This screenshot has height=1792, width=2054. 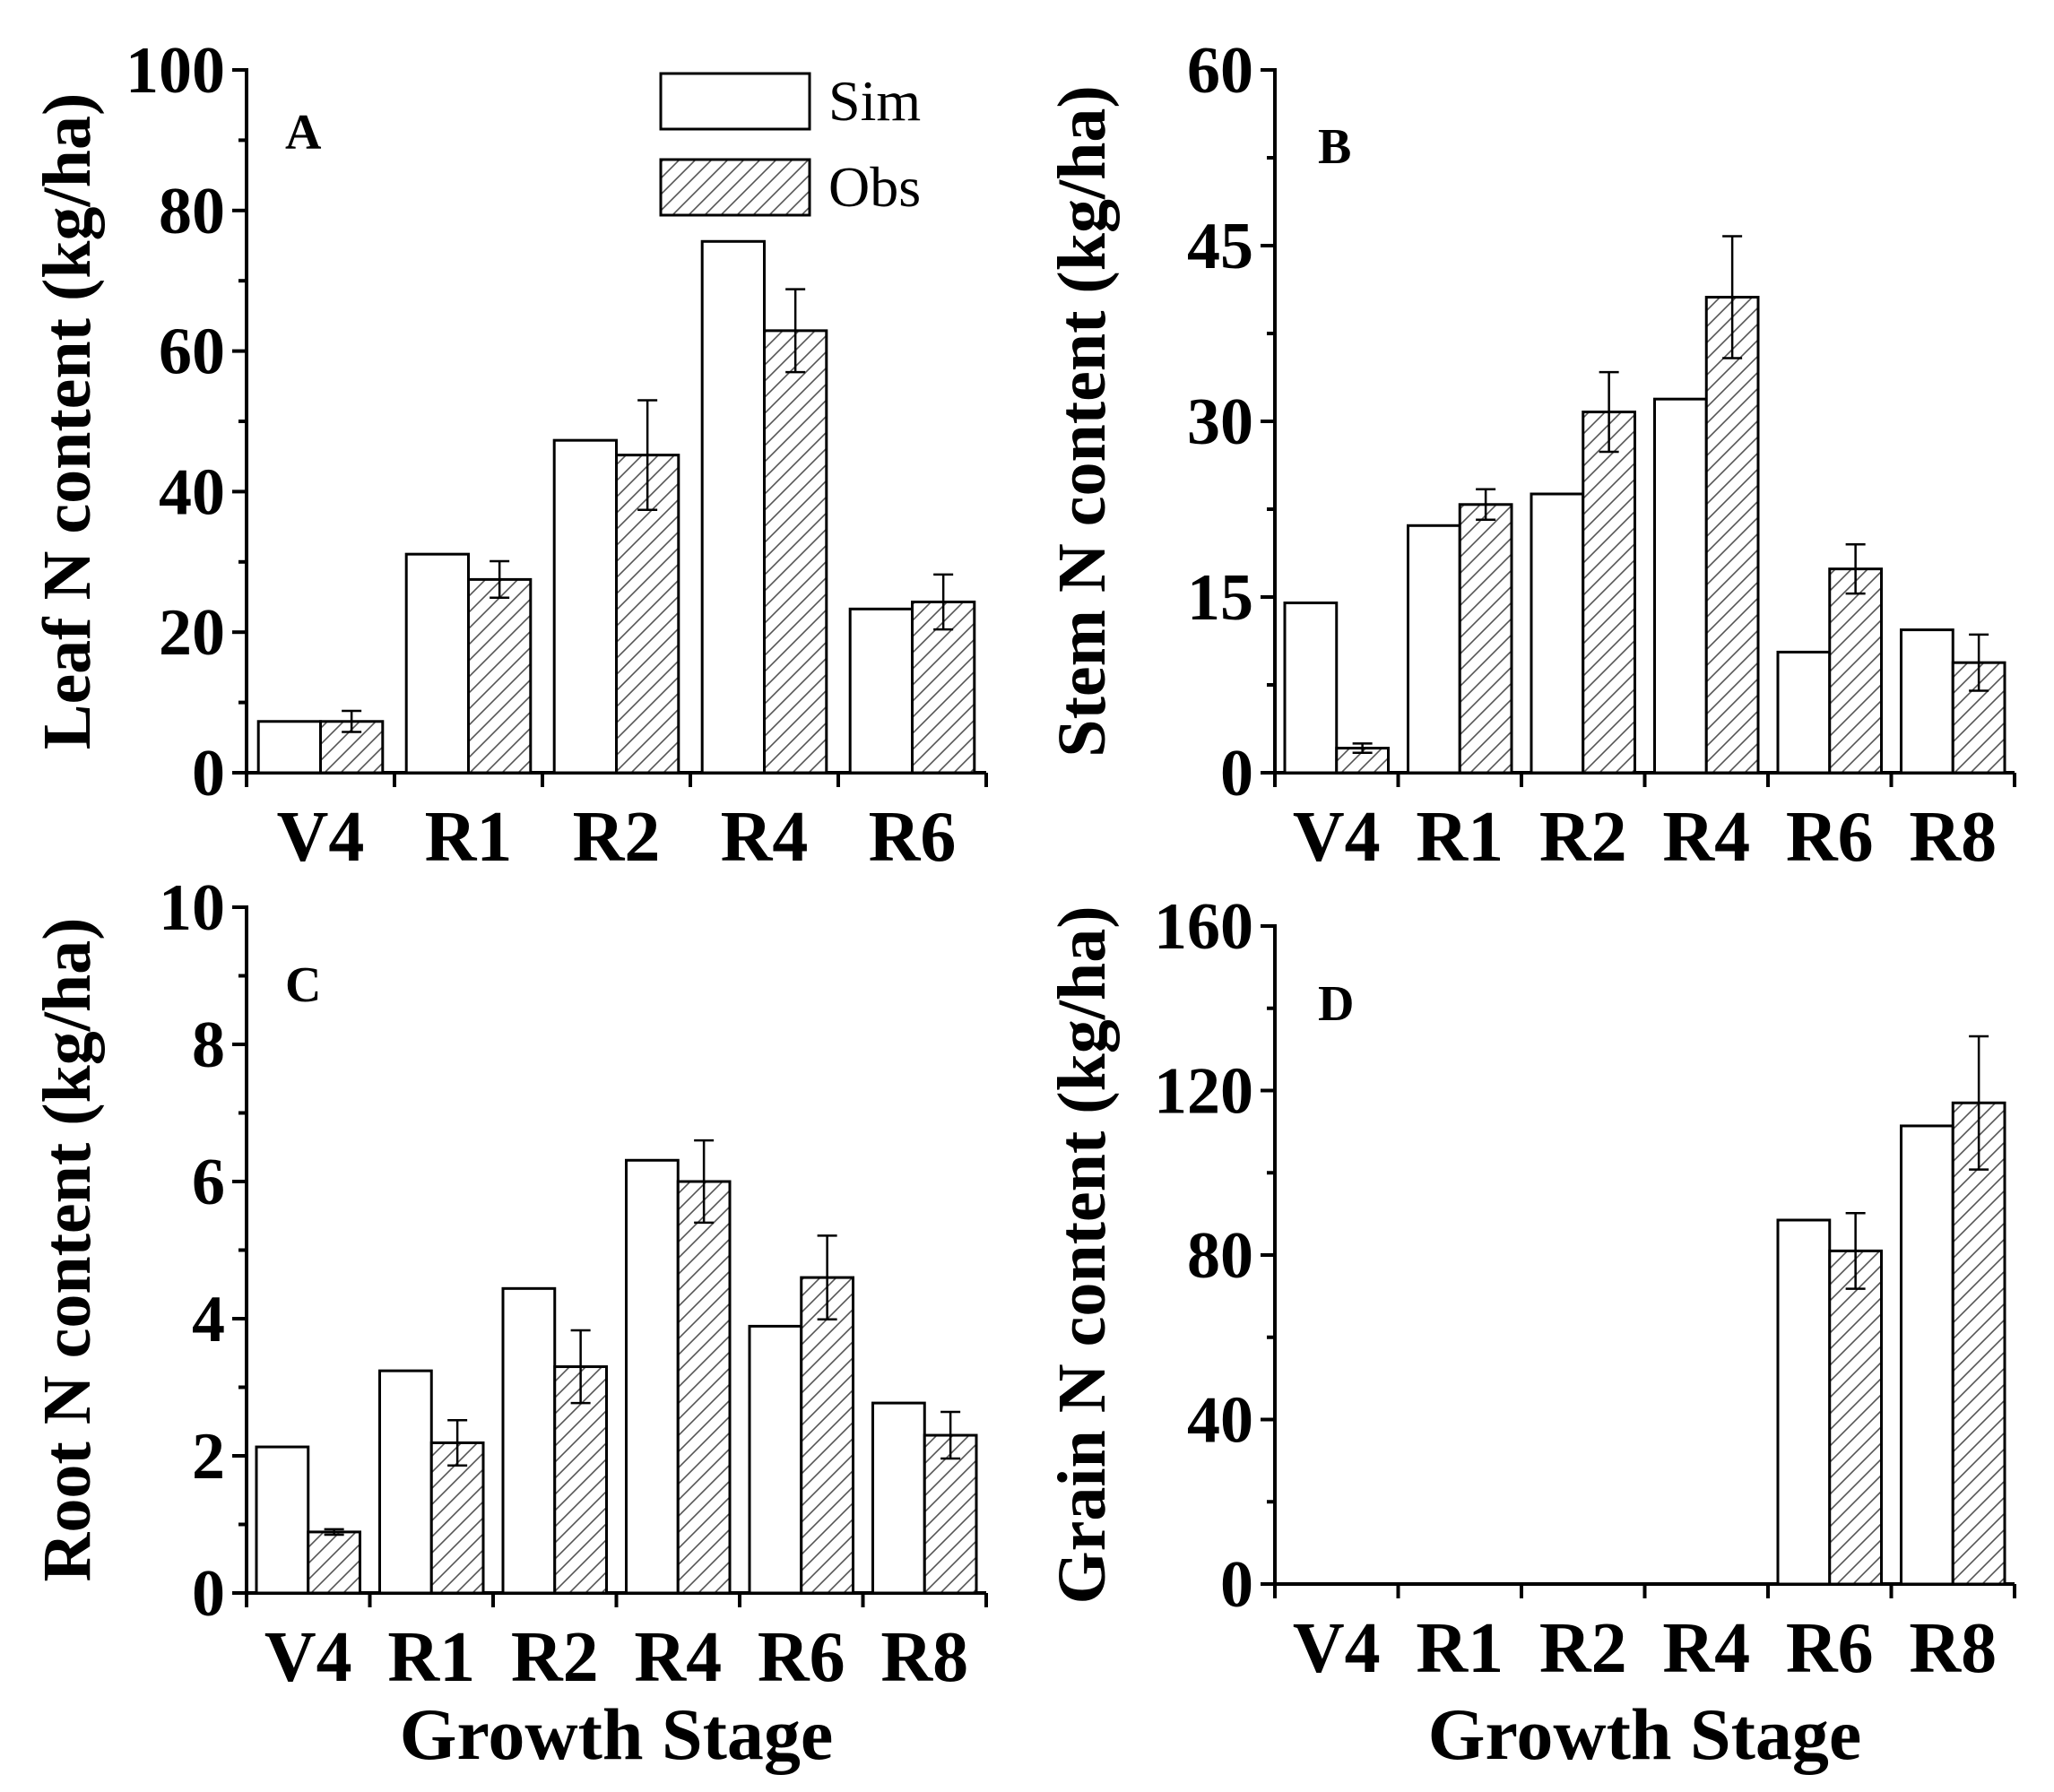 What do you see at coordinates (874, 187) in the screenshot?
I see `legend-obs-label: Obs` at bounding box center [874, 187].